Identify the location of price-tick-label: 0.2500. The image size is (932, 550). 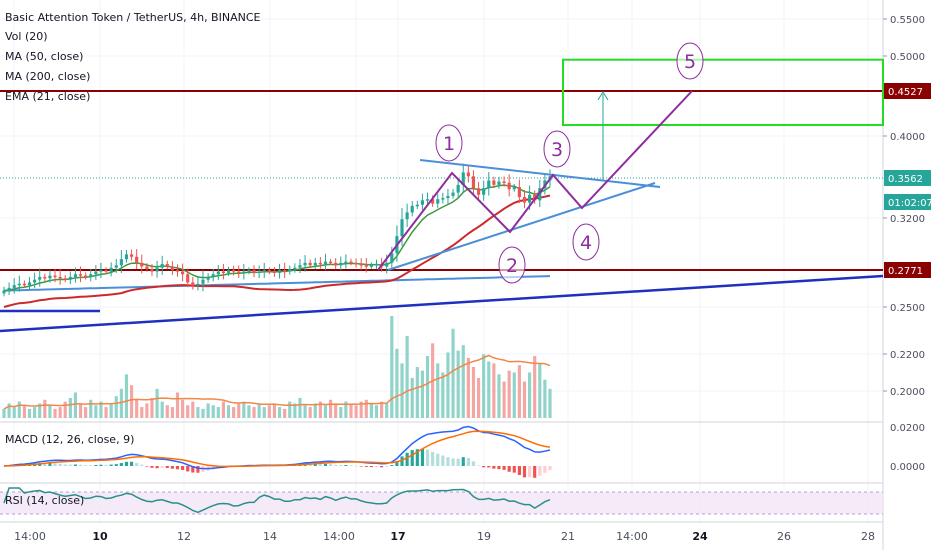
(907, 308).